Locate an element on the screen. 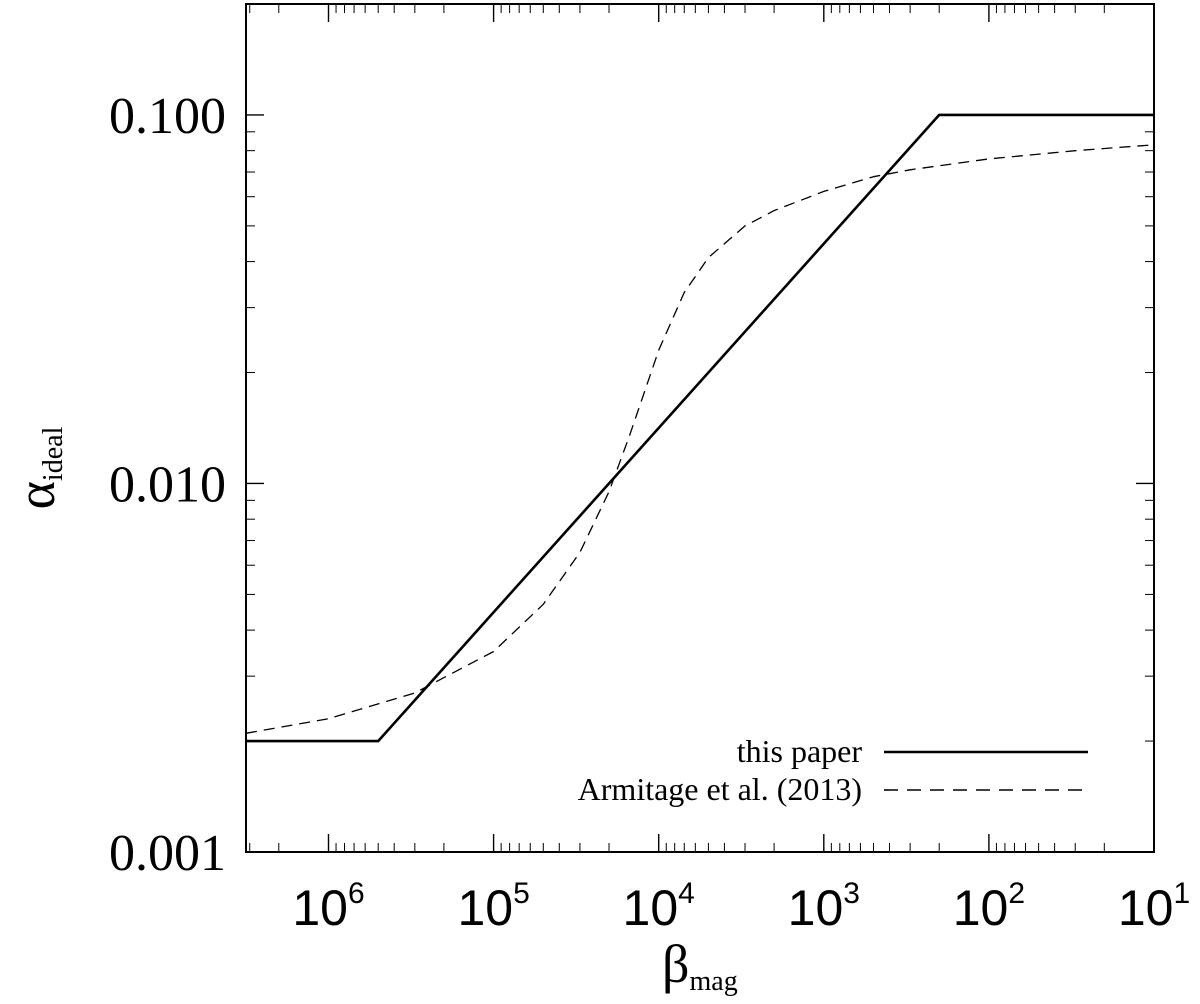 Image resolution: width=1200 pixels, height=1004 pixels. y-tick-label: 0.010 is located at coordinates (167, 484).